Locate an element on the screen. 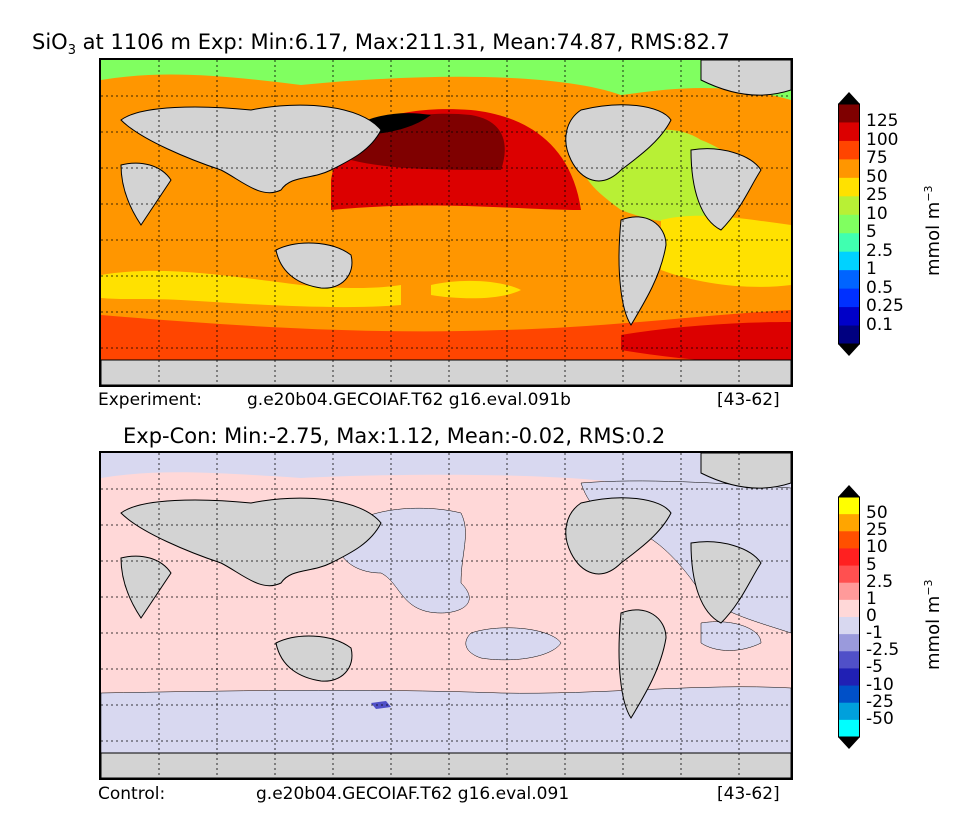 The width and height of the screenshot is (976, 833). difference-colorbar-unit: mmol m−3 is located at coordinates (933, 624).